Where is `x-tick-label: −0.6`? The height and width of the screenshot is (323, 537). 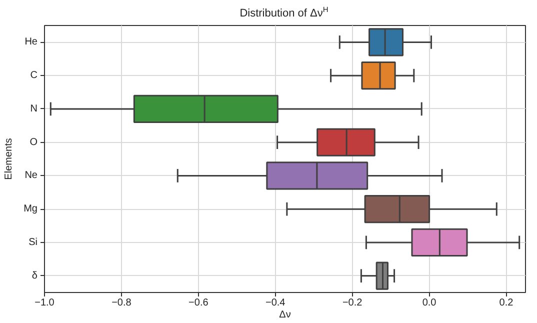
x-tick-label: −0.6 is located at coordinates (198, 303).